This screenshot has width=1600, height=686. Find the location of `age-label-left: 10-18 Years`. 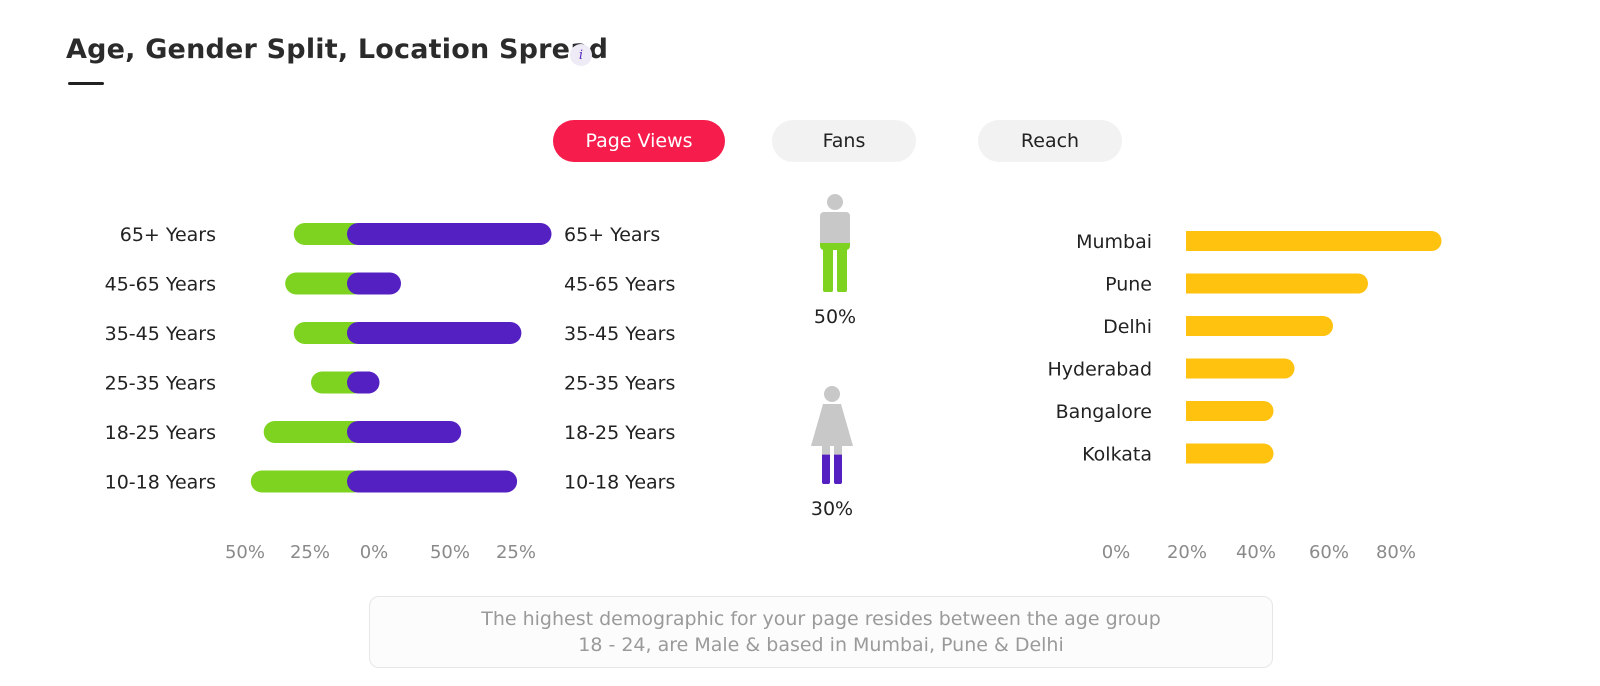

age-label-left: 10-18 Years is located at coordinates (160, 483).